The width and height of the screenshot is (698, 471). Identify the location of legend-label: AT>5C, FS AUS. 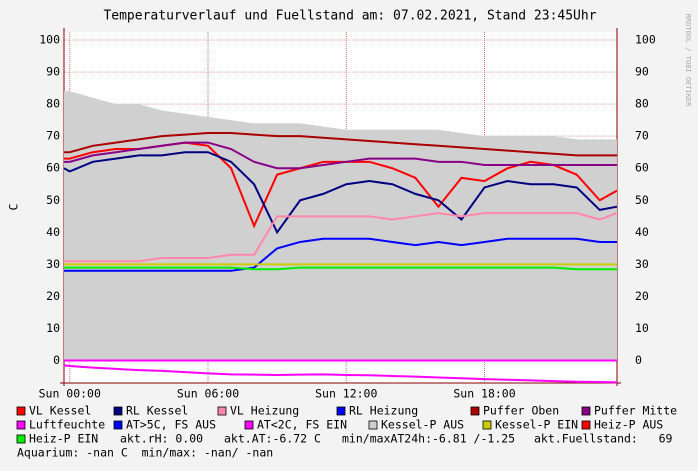
(171, 425).